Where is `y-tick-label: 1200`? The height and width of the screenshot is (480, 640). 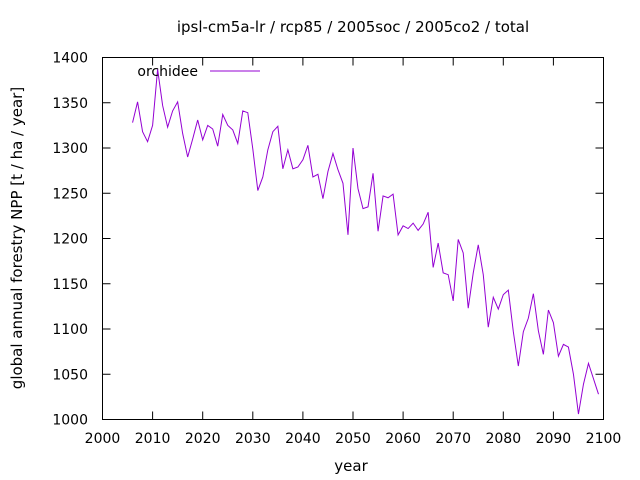
y-tick-label: 1200 is located at coordinates (70, 240).